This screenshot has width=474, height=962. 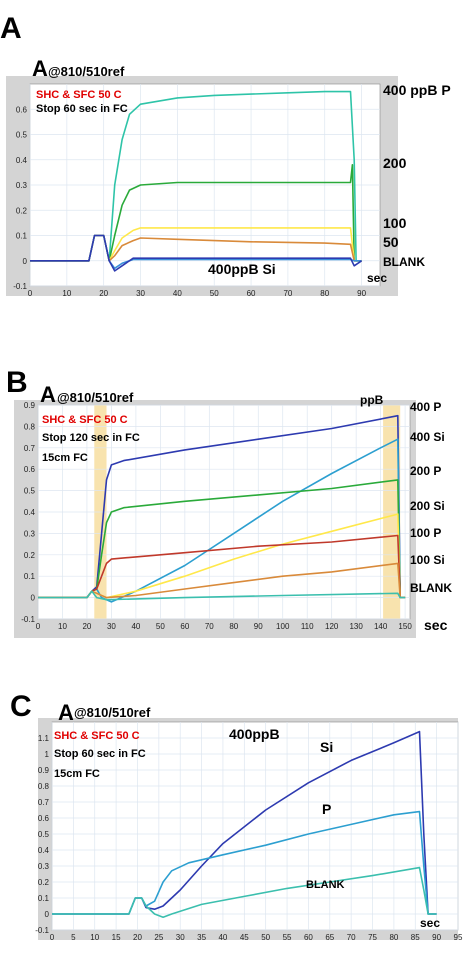 I want to click on panel-letter: C, so click(x=21, y=706).